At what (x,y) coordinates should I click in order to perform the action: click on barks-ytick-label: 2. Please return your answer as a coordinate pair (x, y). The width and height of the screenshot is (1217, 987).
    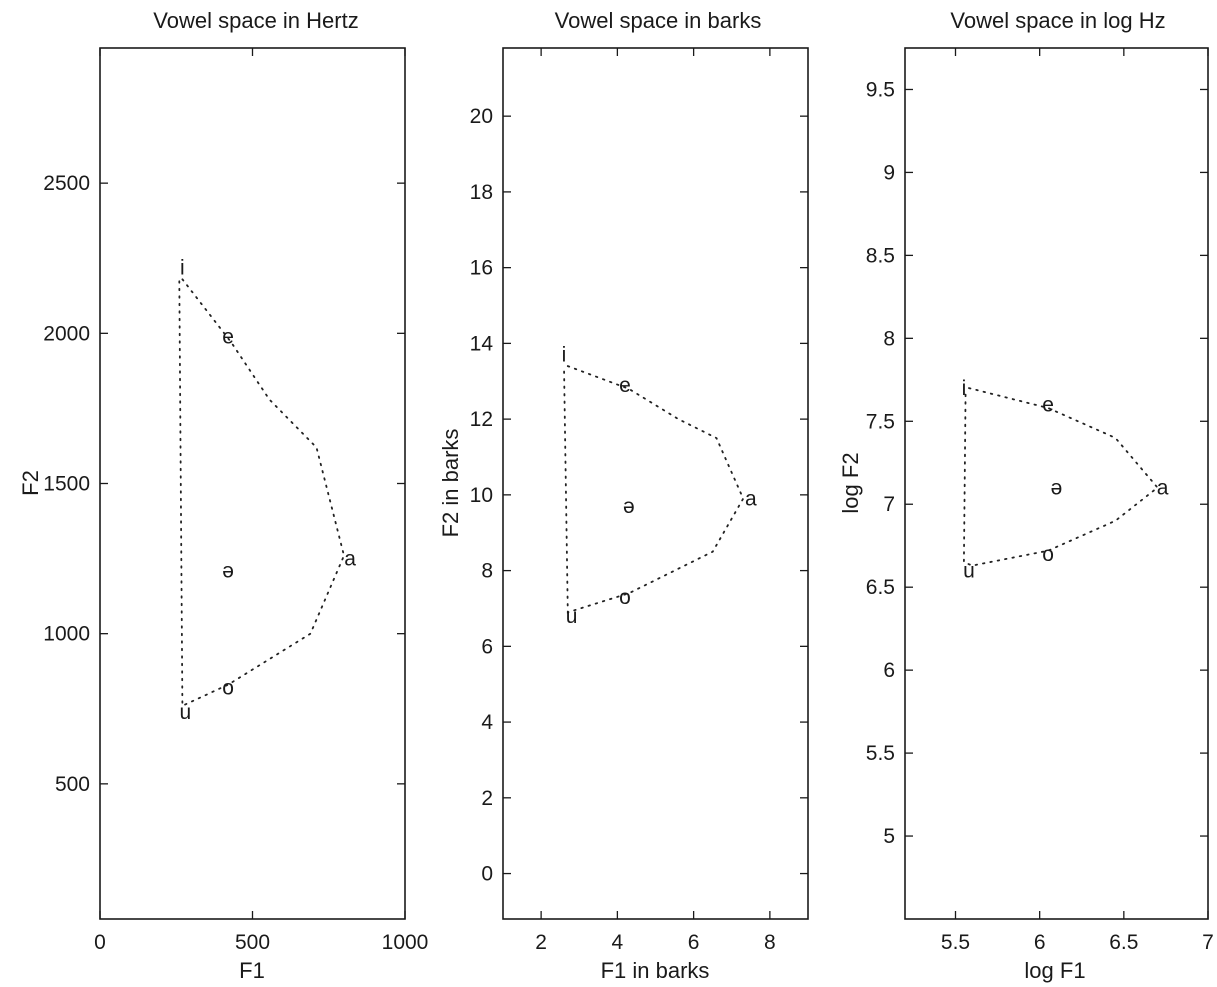
    Looking at the image, I should click on (487, 798).